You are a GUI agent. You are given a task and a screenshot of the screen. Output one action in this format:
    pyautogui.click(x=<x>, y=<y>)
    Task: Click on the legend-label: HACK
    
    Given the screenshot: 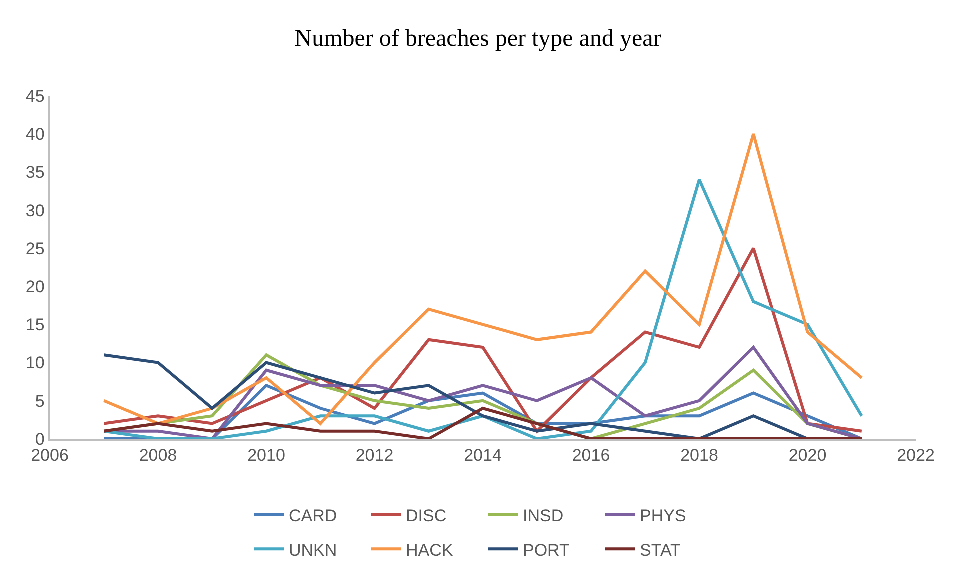 What is the action you would take?
    pyautogui.click(x=430, y=550)
    